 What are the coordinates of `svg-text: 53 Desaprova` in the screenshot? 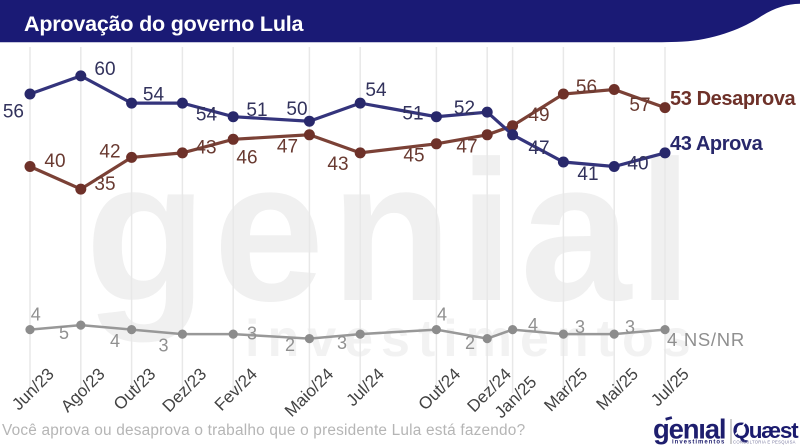 It's located at (733, 99).